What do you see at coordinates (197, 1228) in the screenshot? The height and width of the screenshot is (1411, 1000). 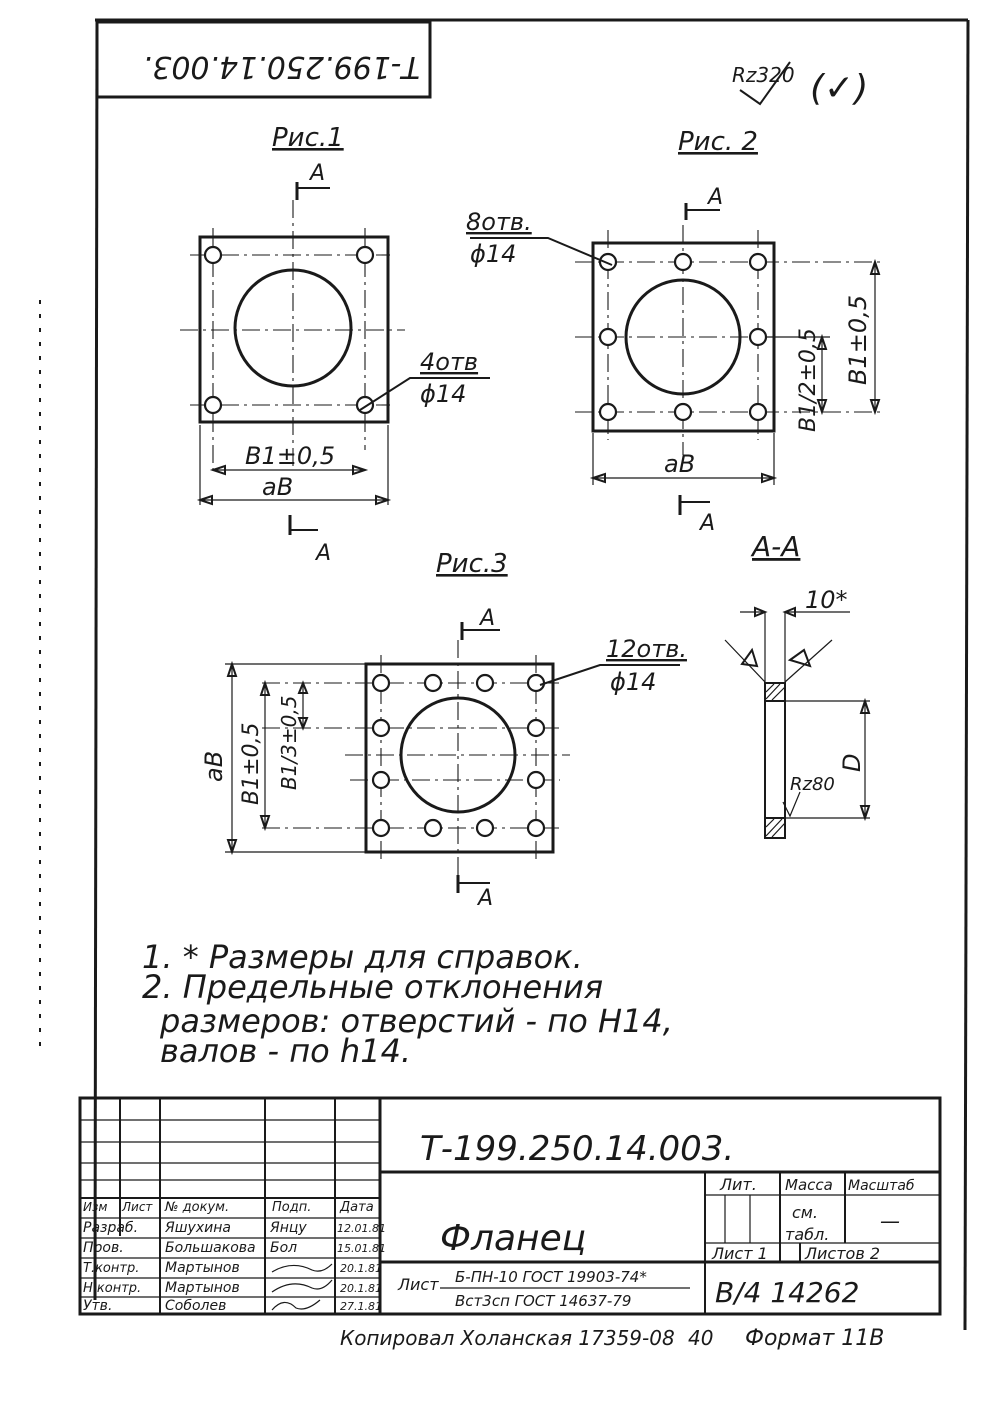 I see `tb-row-name: Яшухина` at bounding box center [197, 1228].